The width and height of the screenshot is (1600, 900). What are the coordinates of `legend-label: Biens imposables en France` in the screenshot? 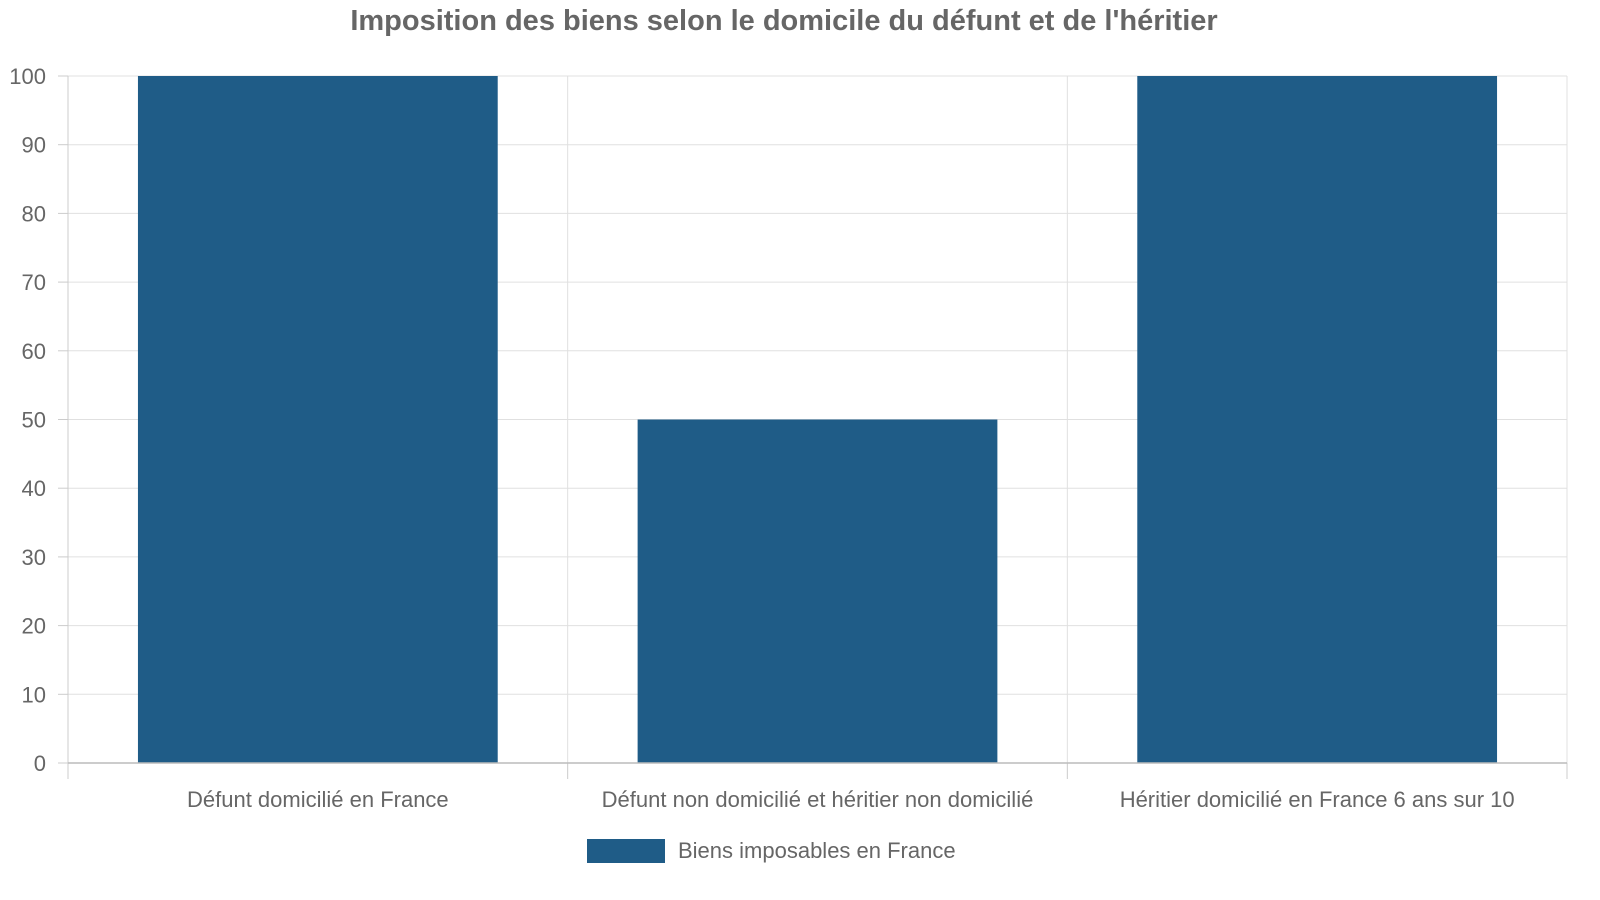 It's located at (817, 850).